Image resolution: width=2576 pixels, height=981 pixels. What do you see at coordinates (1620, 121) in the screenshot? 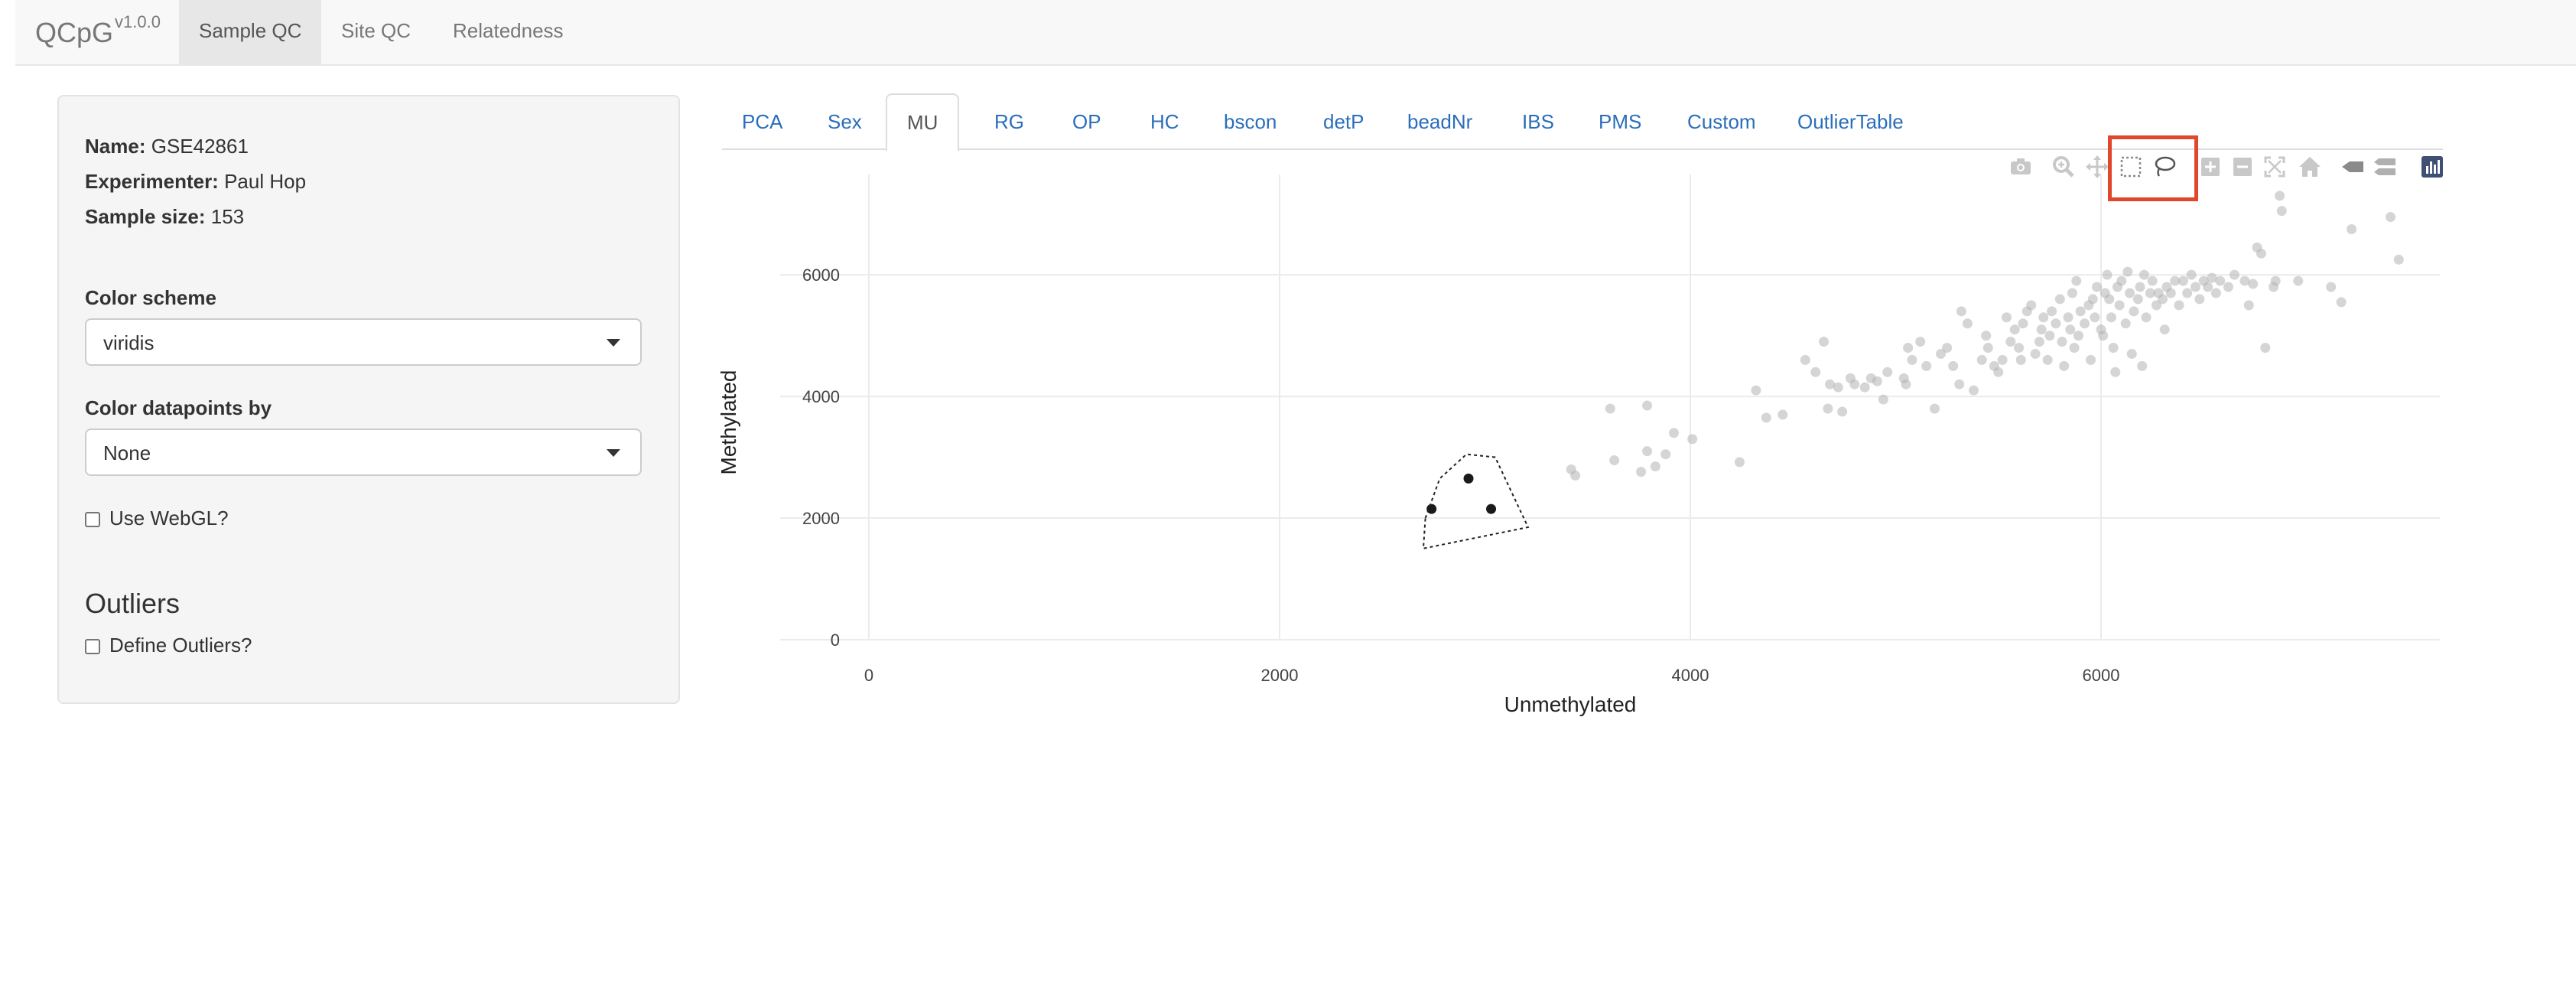
I see `tab-pms: PMS` at bounding box center [1620, 121].